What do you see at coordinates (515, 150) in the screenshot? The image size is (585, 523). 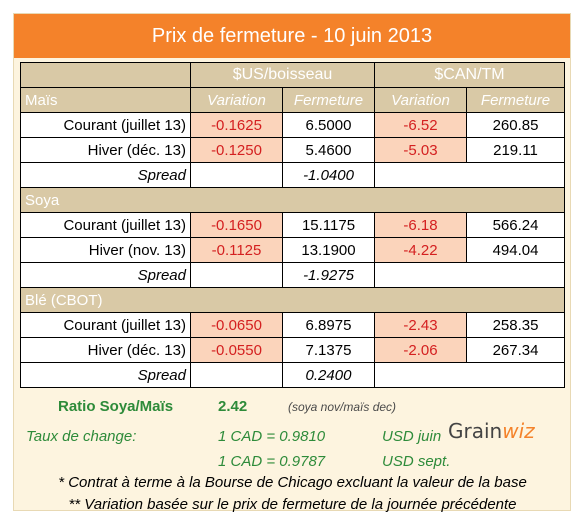 I see `can-fermeture: 219.11` at bounding box center [515, 150].